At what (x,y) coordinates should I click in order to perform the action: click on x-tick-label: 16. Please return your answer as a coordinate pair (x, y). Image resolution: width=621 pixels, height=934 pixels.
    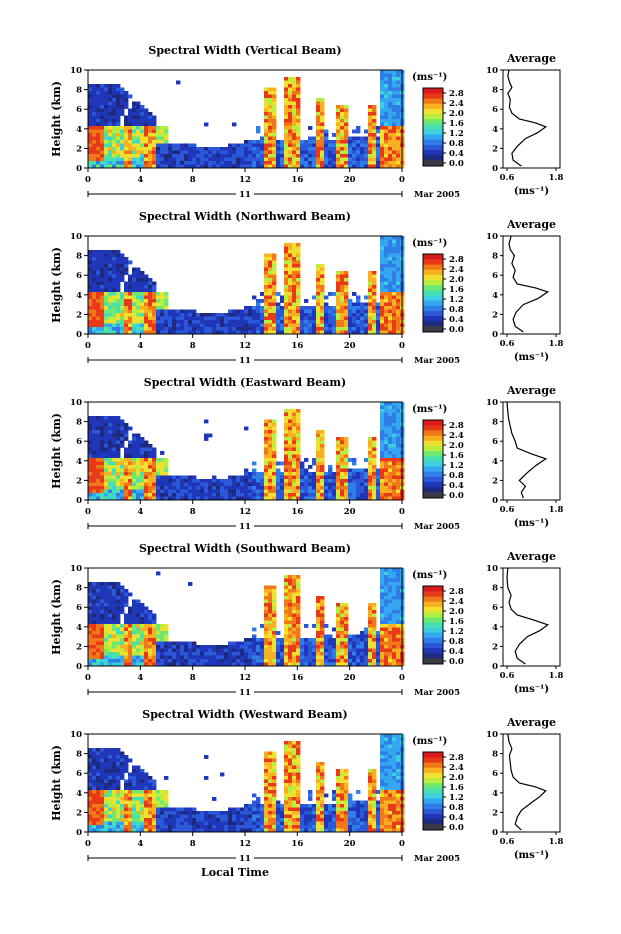
    Looking at the image, I should click on (297, 180).